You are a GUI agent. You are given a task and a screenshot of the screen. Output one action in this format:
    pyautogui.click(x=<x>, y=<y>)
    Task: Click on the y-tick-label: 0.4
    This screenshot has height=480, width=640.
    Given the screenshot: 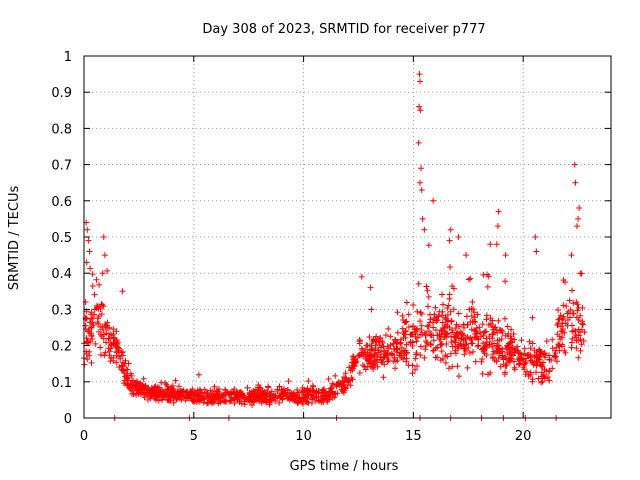 What is the action you would take?
    pyautogui.click(x=61, y=274)
    